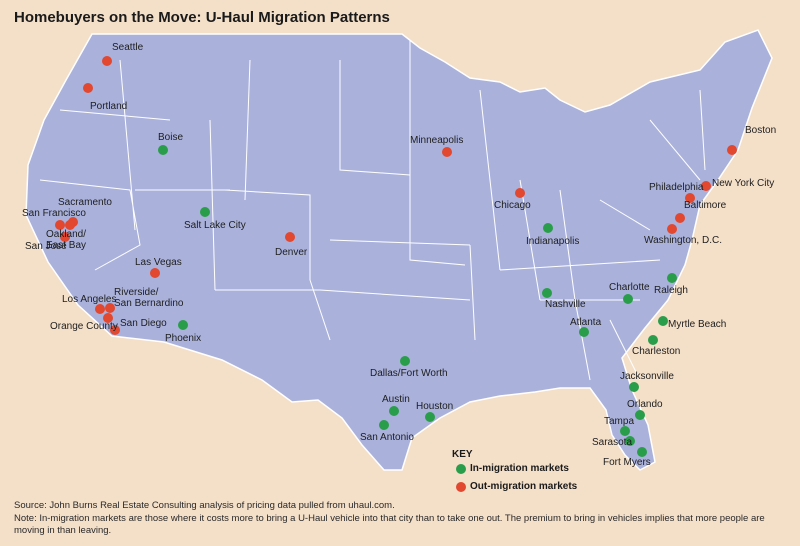 The width and height of the screenshot is (800, 546). I want to click on city-label: Myrtle Beach, so click(697, 324).